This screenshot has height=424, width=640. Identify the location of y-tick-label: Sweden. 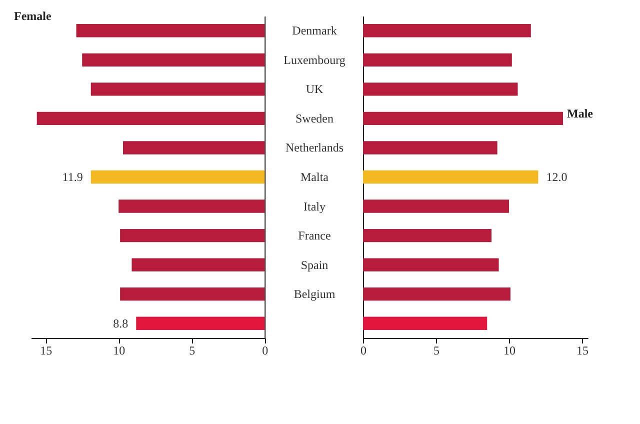
(315, 118).